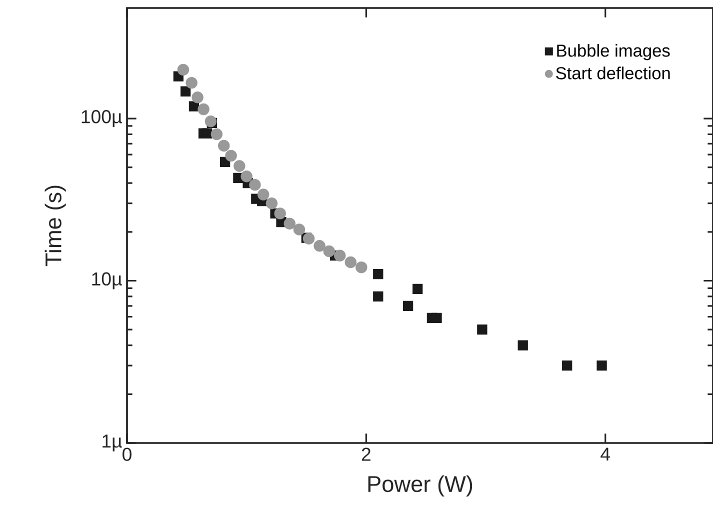 The width and height of the screenshot is (713, 532). What do you see at coordinates (366, 454) in the screenshot?
I see `x-tick-label: 2` at bounding box center [366, 454].